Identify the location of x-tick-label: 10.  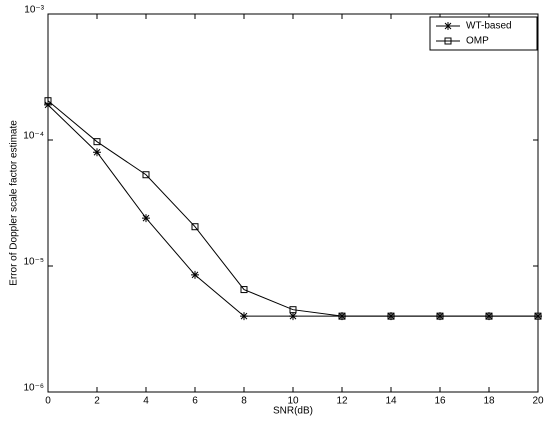
(293, 401).